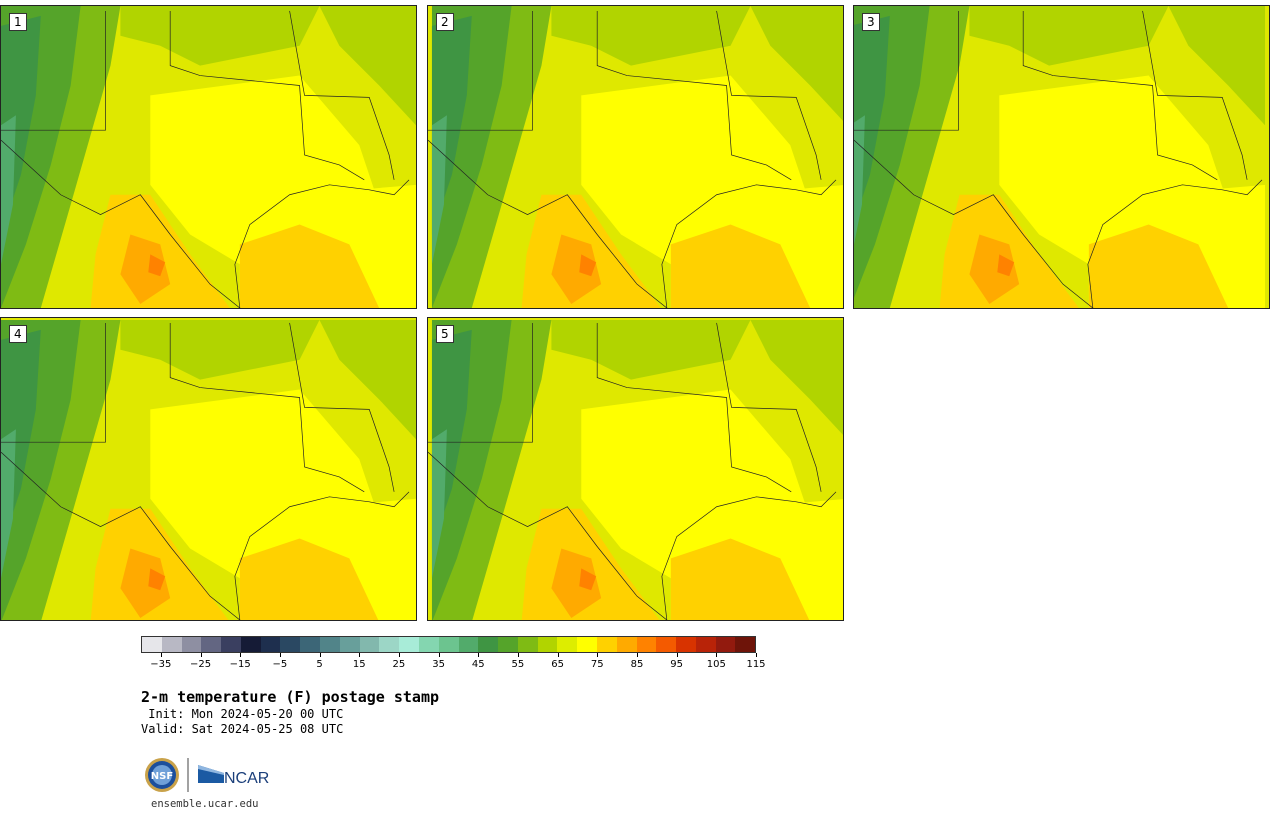 The image size is (1280, 815). What do you see at coordinates (18, 334) in the screenshot?
I see `panel-number-label: 4` at bounding box center [18, 334].